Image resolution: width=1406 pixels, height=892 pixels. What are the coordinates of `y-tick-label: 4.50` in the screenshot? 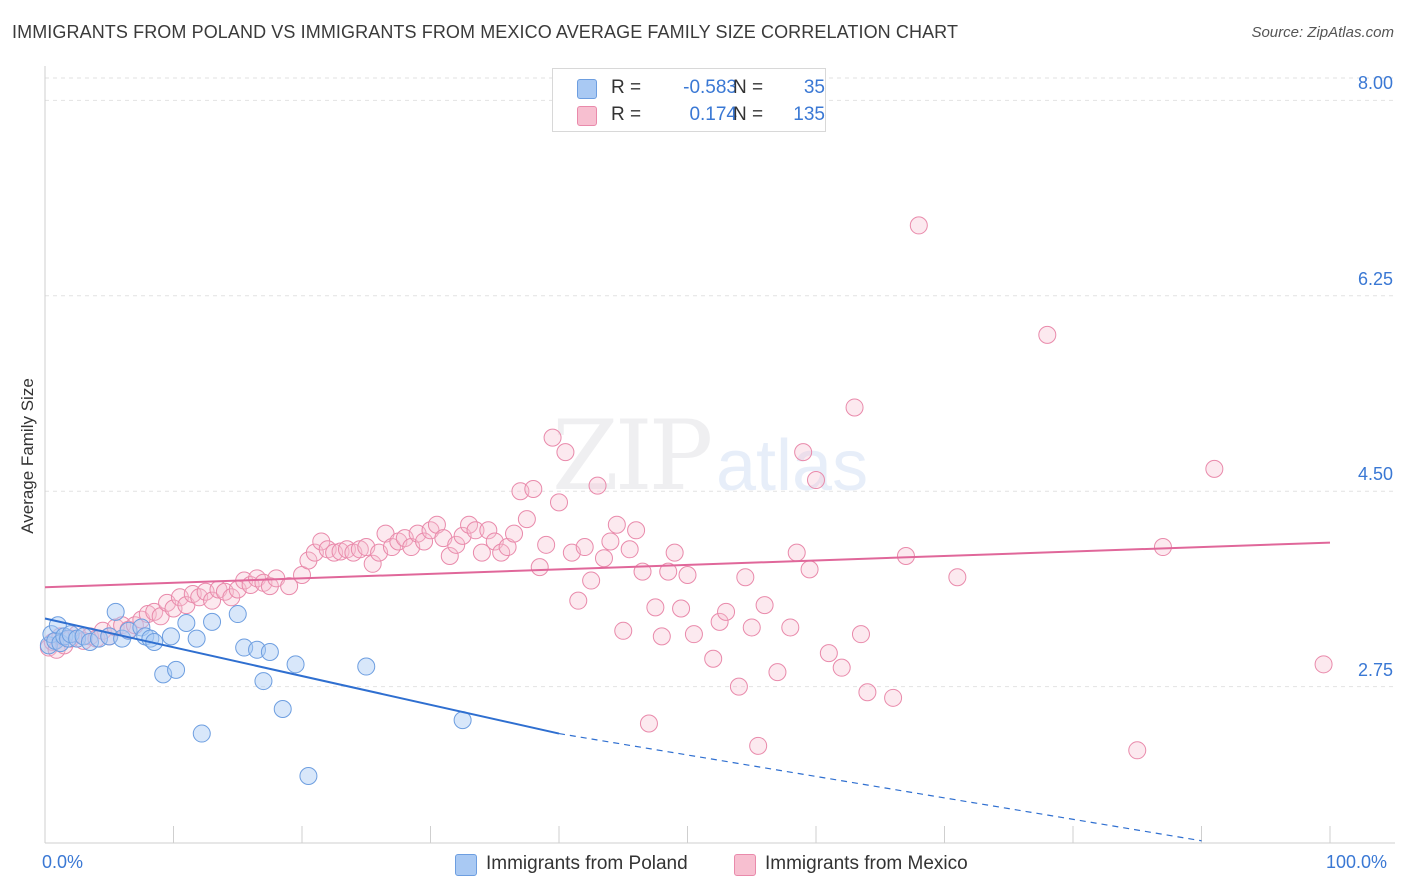 It's located at (1375, 474).